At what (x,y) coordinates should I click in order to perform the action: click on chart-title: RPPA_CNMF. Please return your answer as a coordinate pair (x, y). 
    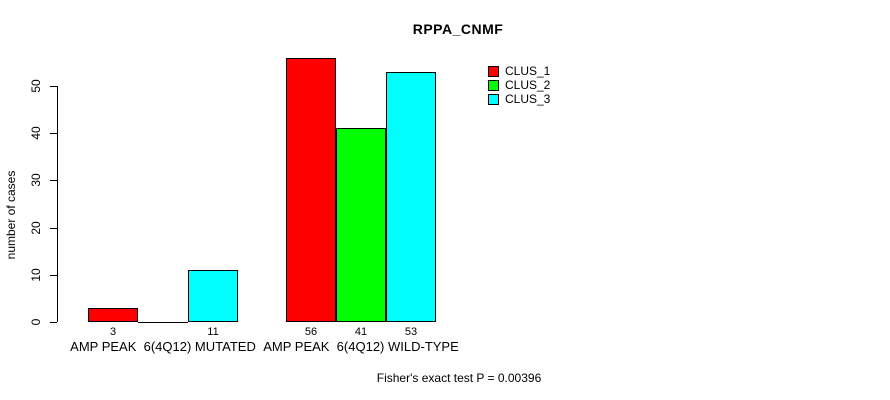
    Looking at the image, I should click on (458, 29).